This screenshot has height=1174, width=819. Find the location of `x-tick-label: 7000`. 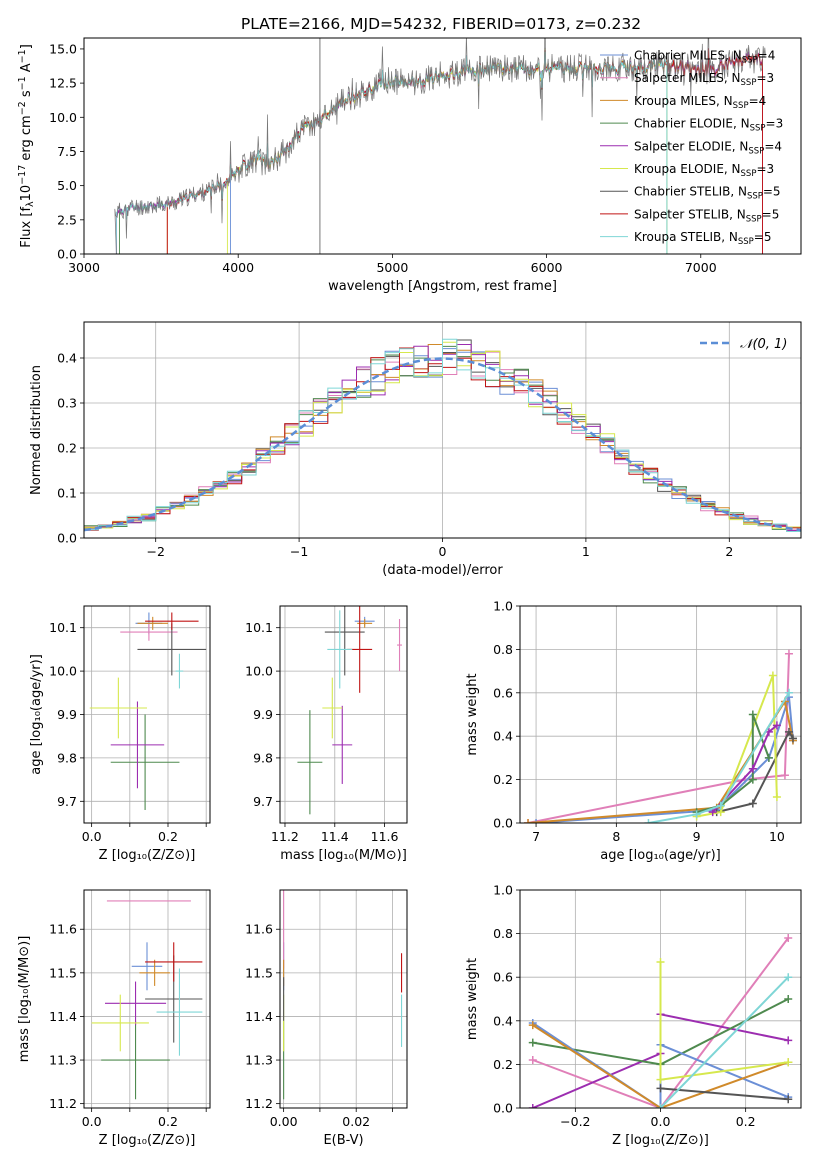

x-tick-label: 7000 is located at coordinates (701, 267).